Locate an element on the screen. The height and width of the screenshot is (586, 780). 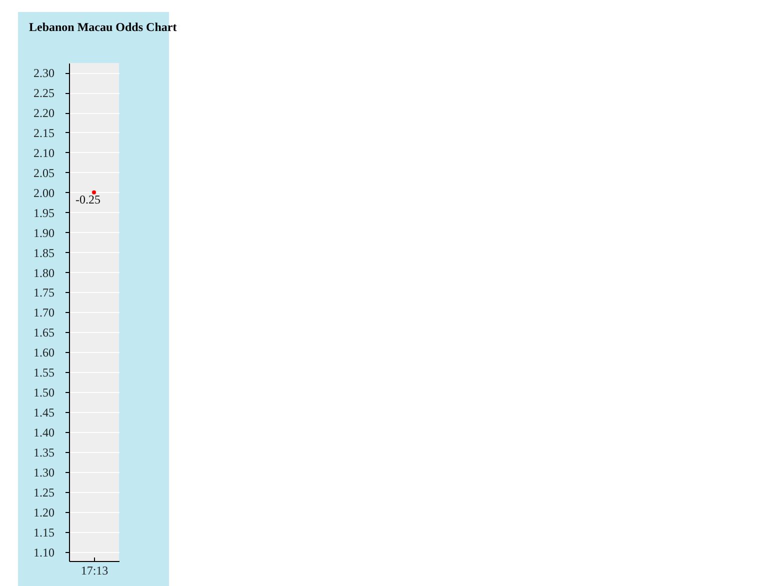
y-tick-label: 1.30 is located at coordinates (44, 472).